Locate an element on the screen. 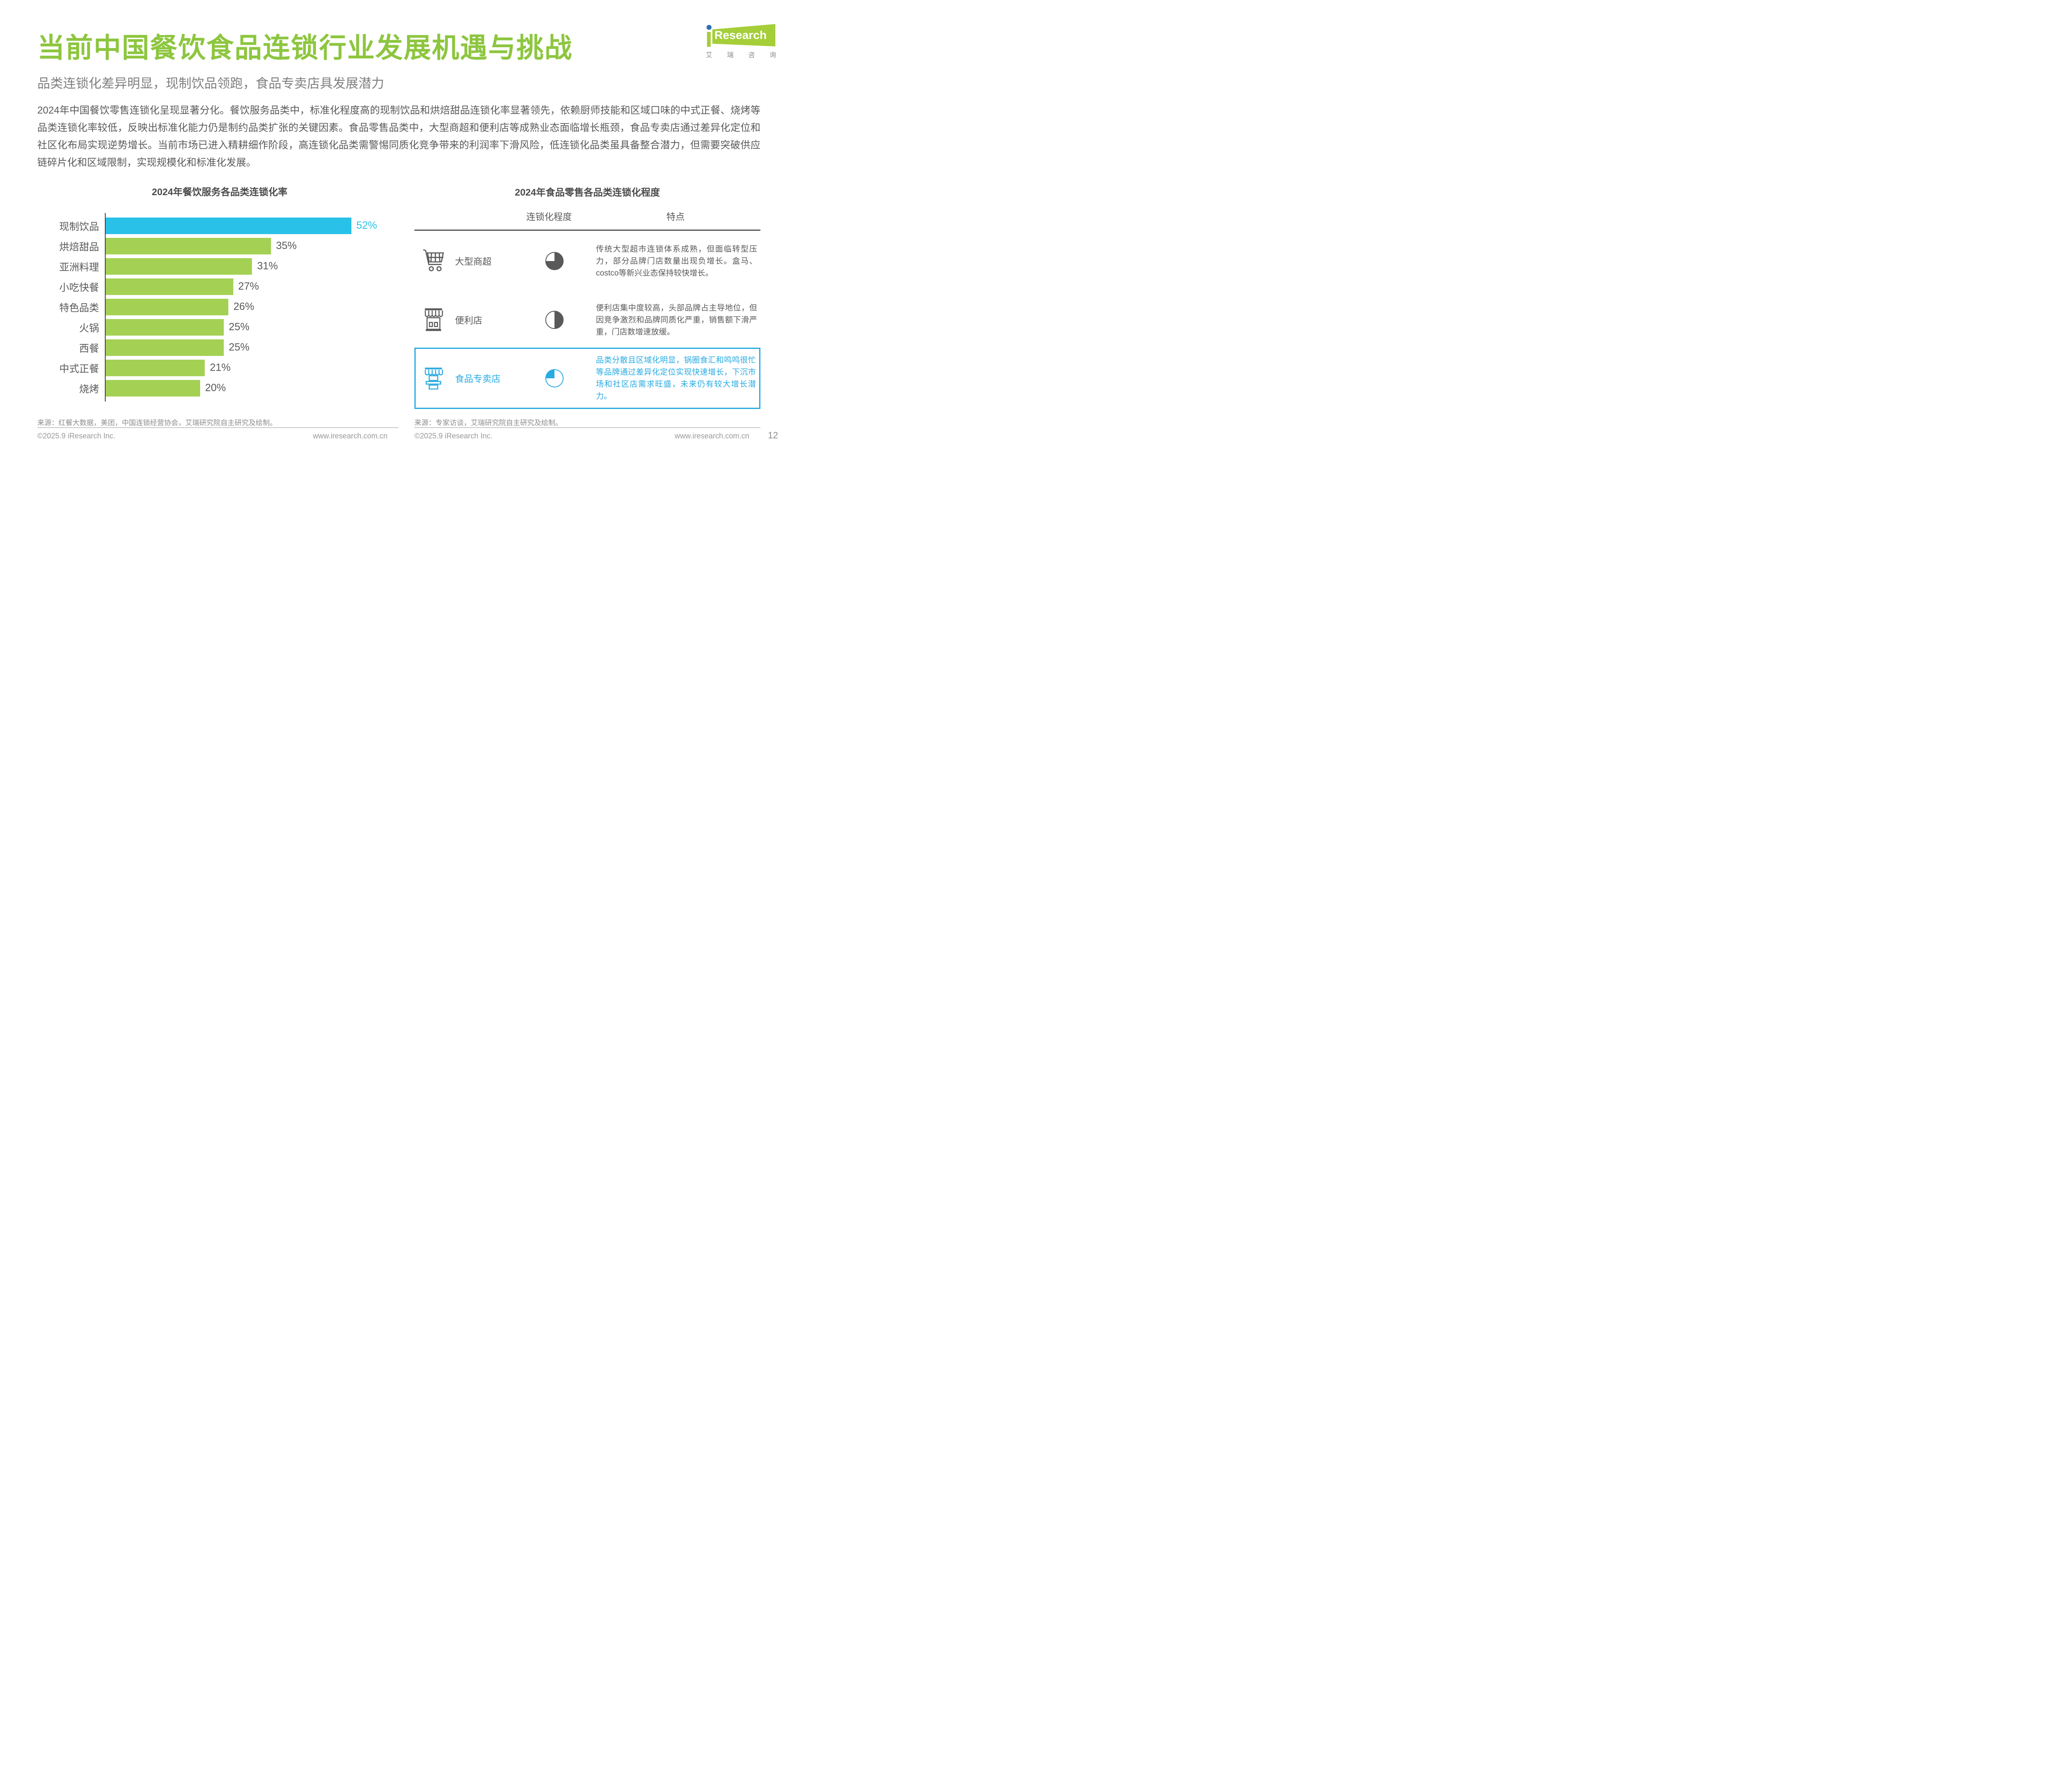  bar-row: 特色品类 26% is located at coordinates (219, 307).